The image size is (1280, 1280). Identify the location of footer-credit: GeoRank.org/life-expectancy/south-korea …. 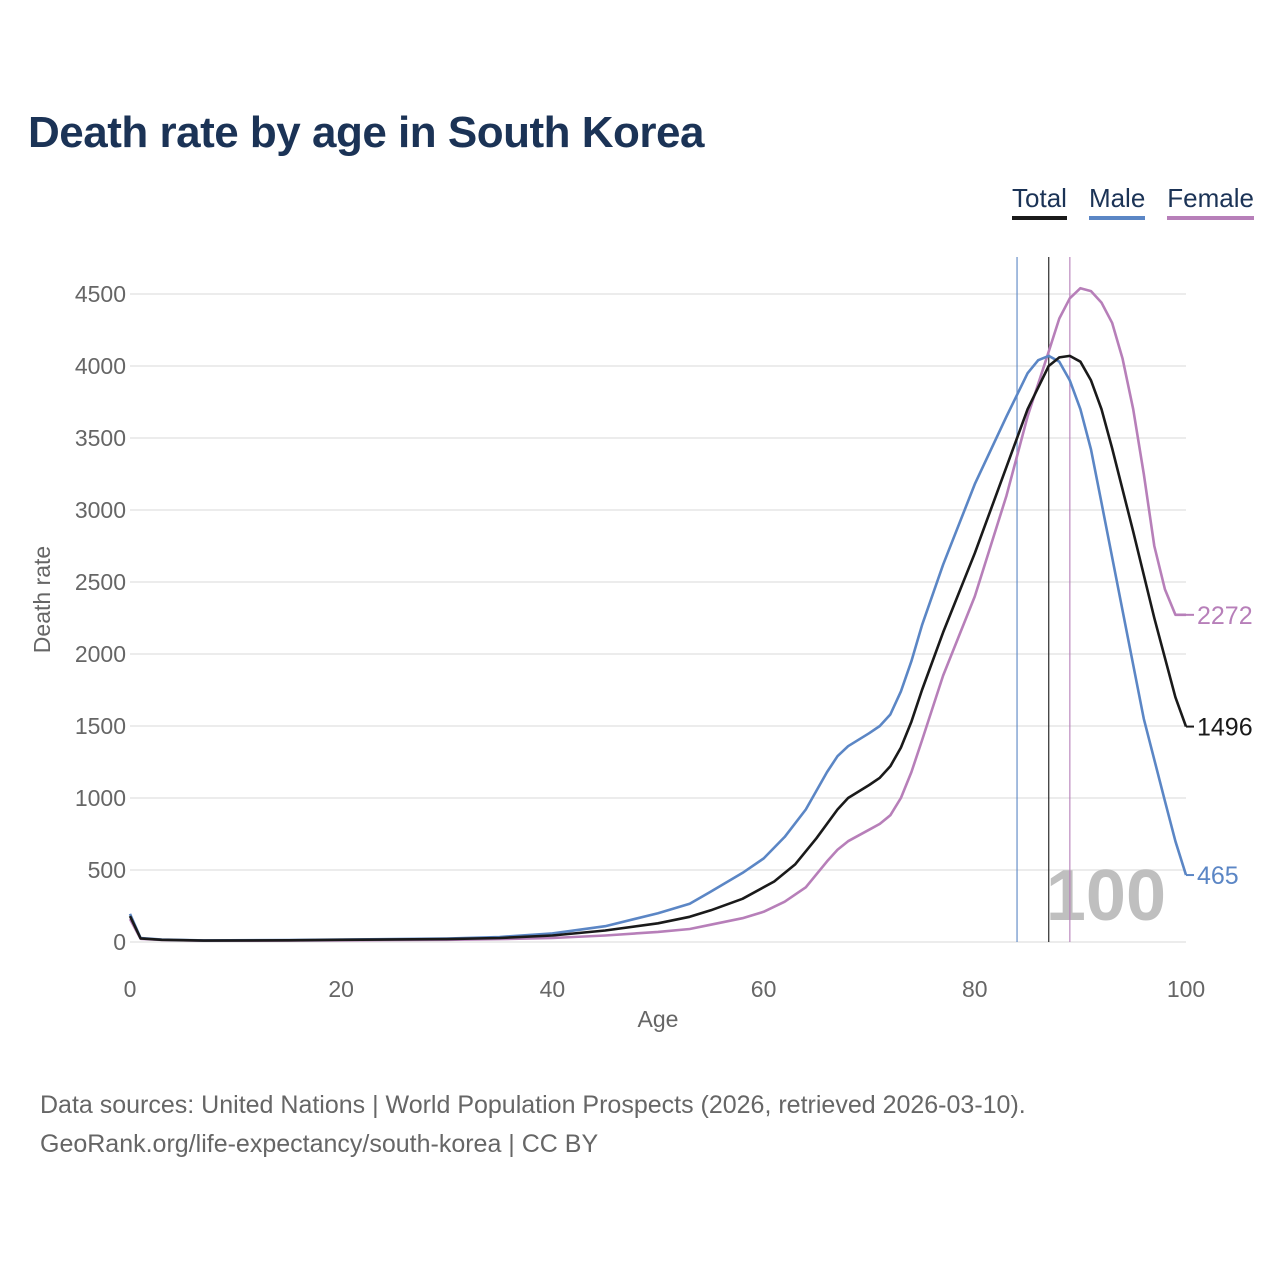
(319, 1144).